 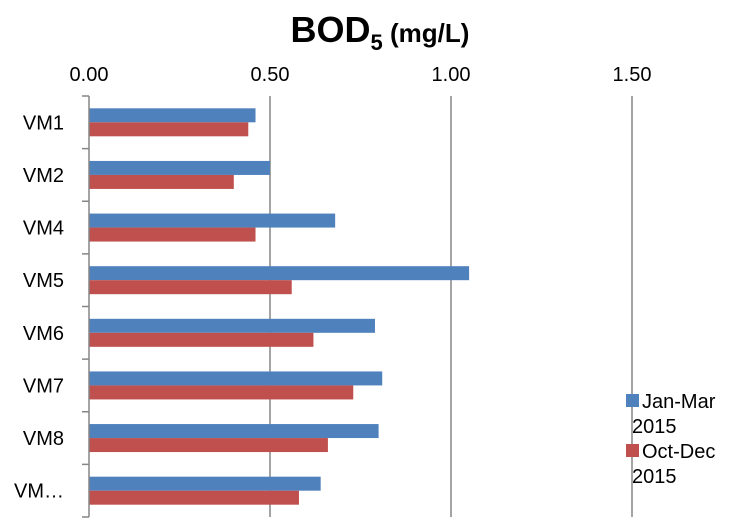 I want to click on category-label: VM2, so click(x=43, y=176).